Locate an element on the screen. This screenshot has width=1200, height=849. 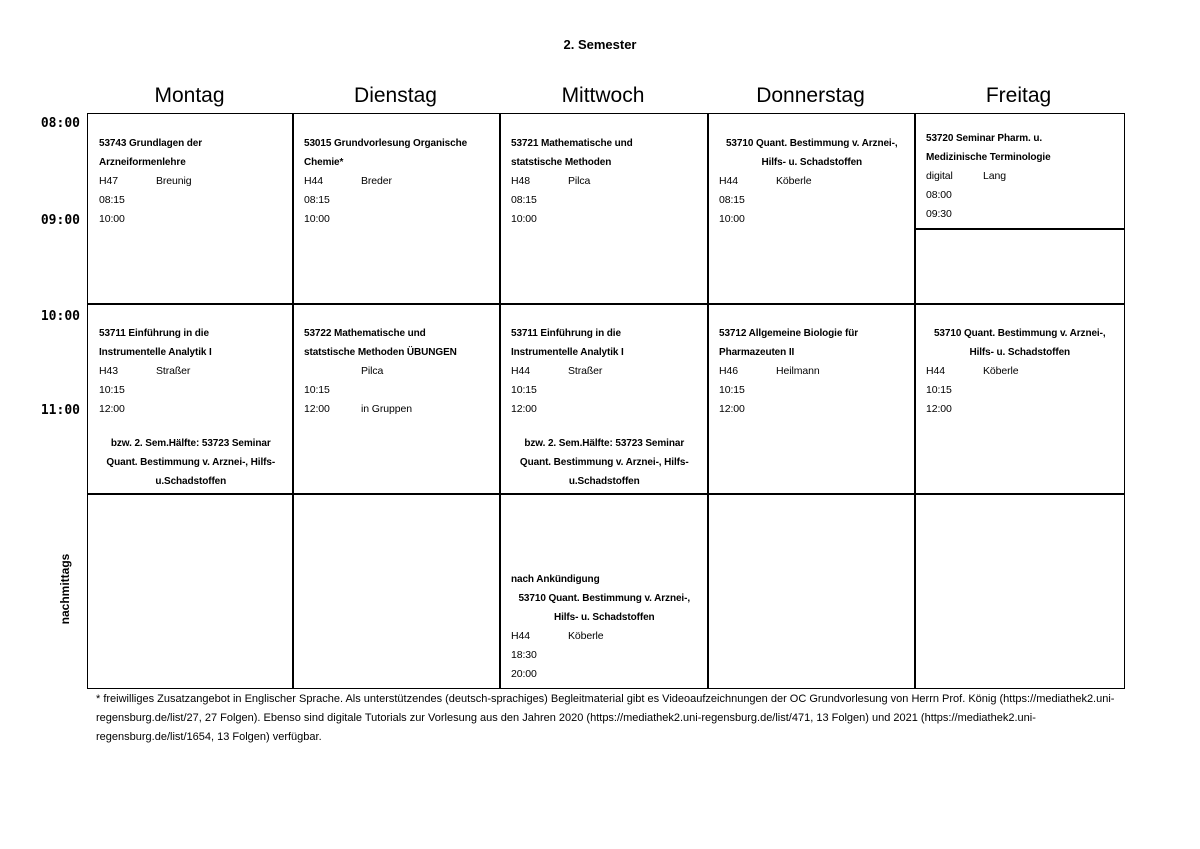
end-time-row: 09:30 is located at coordinates (1025, 214).